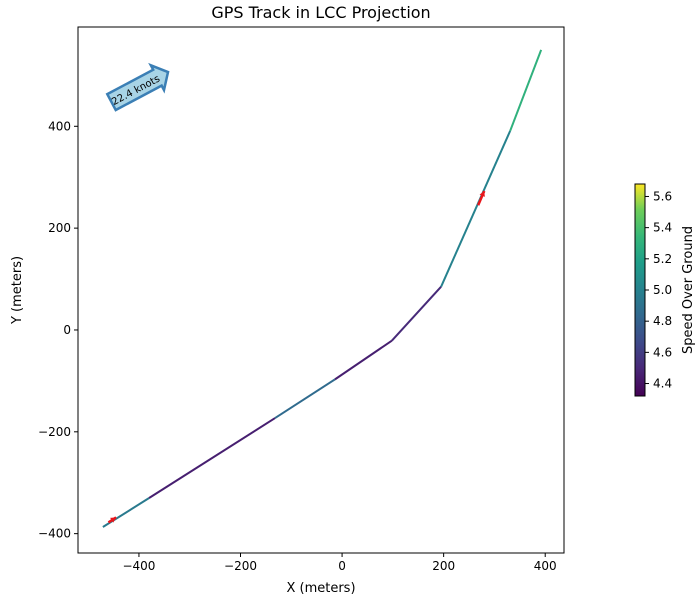  I want to click on colorbar-tick-label: 5.2, so click(662, 259).